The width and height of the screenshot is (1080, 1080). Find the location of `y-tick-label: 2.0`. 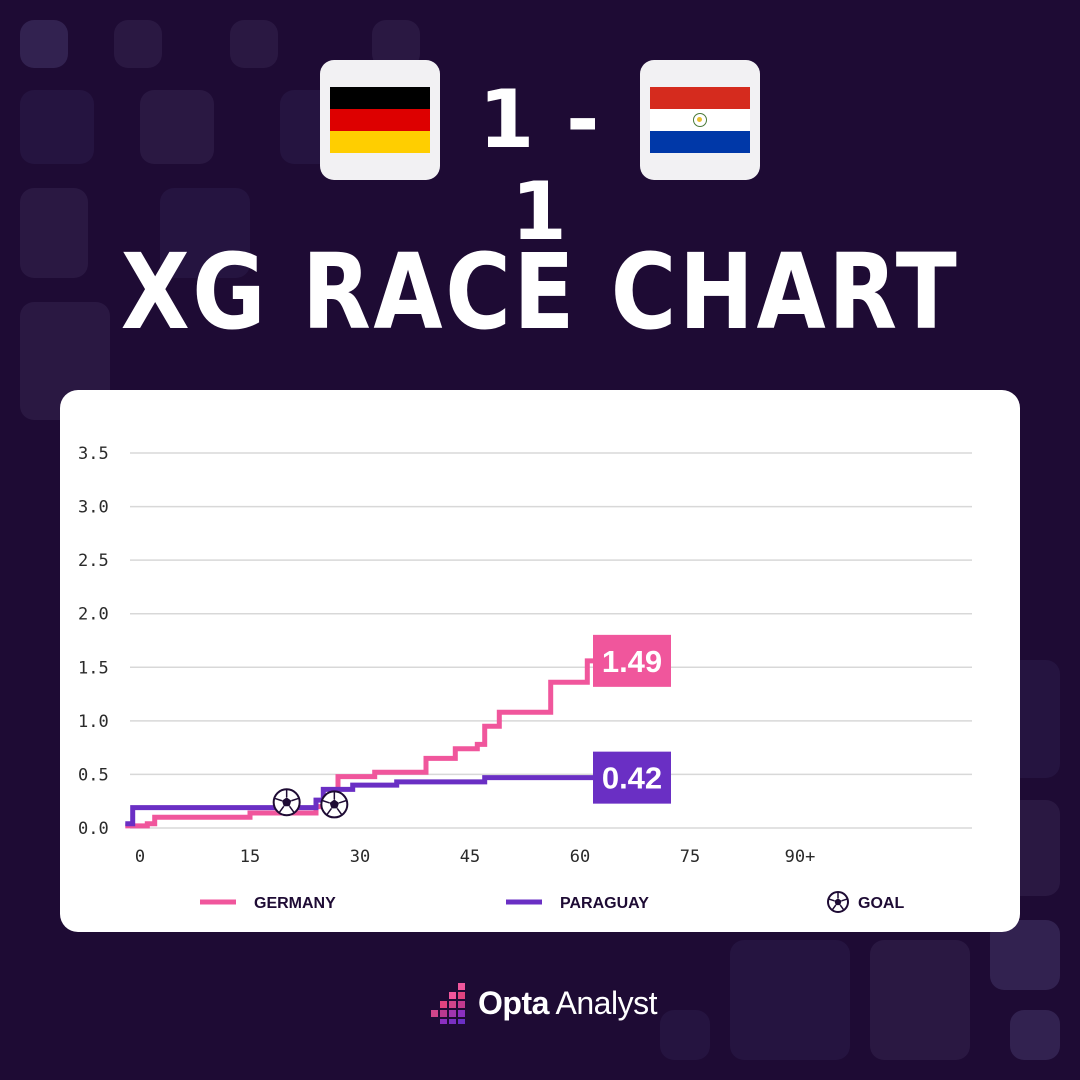

y-tick-label: 2.0 is located at coordinates (93, 615).